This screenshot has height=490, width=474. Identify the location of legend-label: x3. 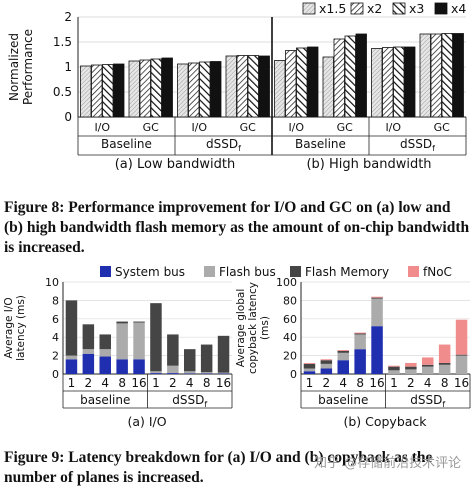
(416, 8).